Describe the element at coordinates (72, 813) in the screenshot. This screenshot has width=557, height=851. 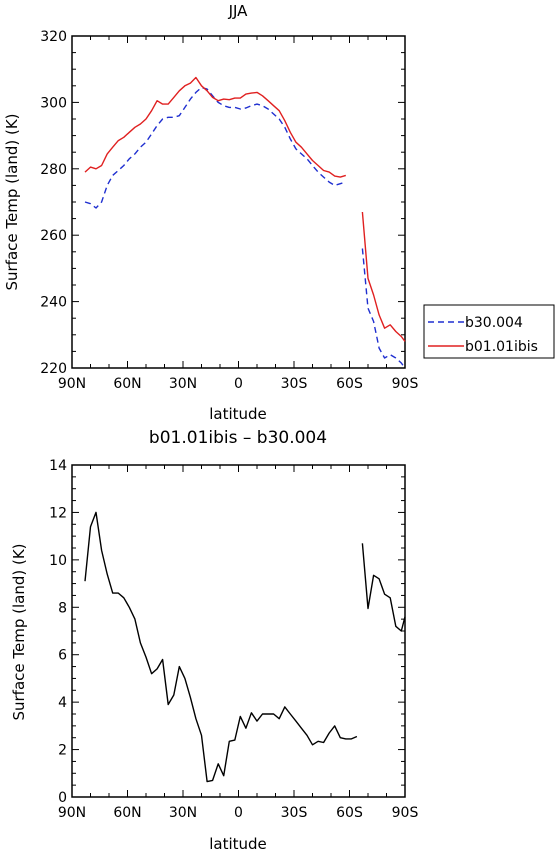
I see `bot-x-tick-label: 90N` at that location.